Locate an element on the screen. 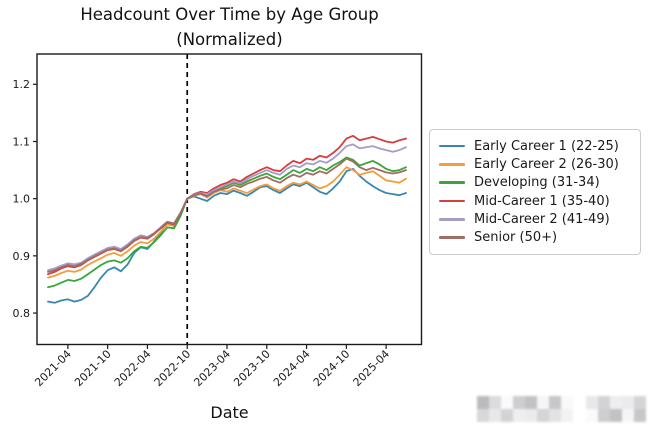 The height and width of the screenshot is (439, 661). y-tick-label: 1.1 is located at coordinates (22, 141).